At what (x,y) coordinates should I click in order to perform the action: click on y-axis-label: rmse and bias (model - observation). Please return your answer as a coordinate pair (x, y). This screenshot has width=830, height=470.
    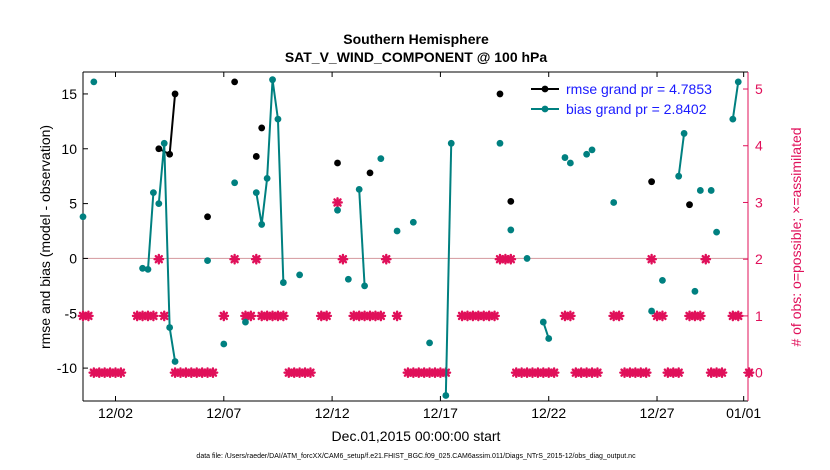
    Looking at the image, I should click on (45, 237).